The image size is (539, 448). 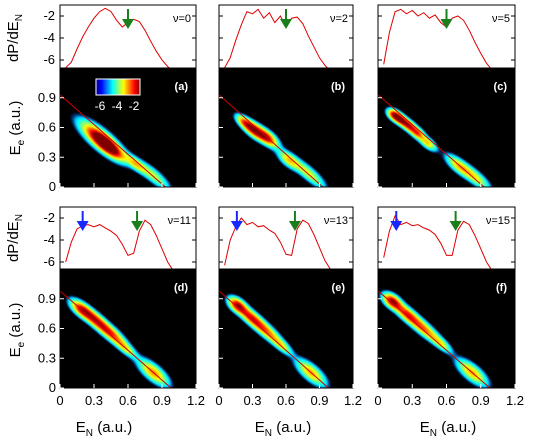 What do you see at coordinates (283, 429) in the screenshot?
I see `xlabel-col-2: EN (a.u.)` at bounding box center [283, 429].